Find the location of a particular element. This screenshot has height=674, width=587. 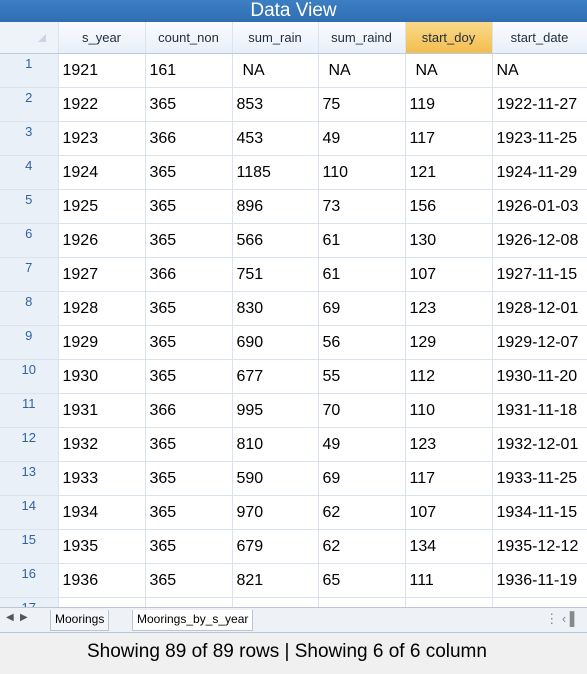

cell-start-date: 1936-11-19 is located at coordinates (539, 580).